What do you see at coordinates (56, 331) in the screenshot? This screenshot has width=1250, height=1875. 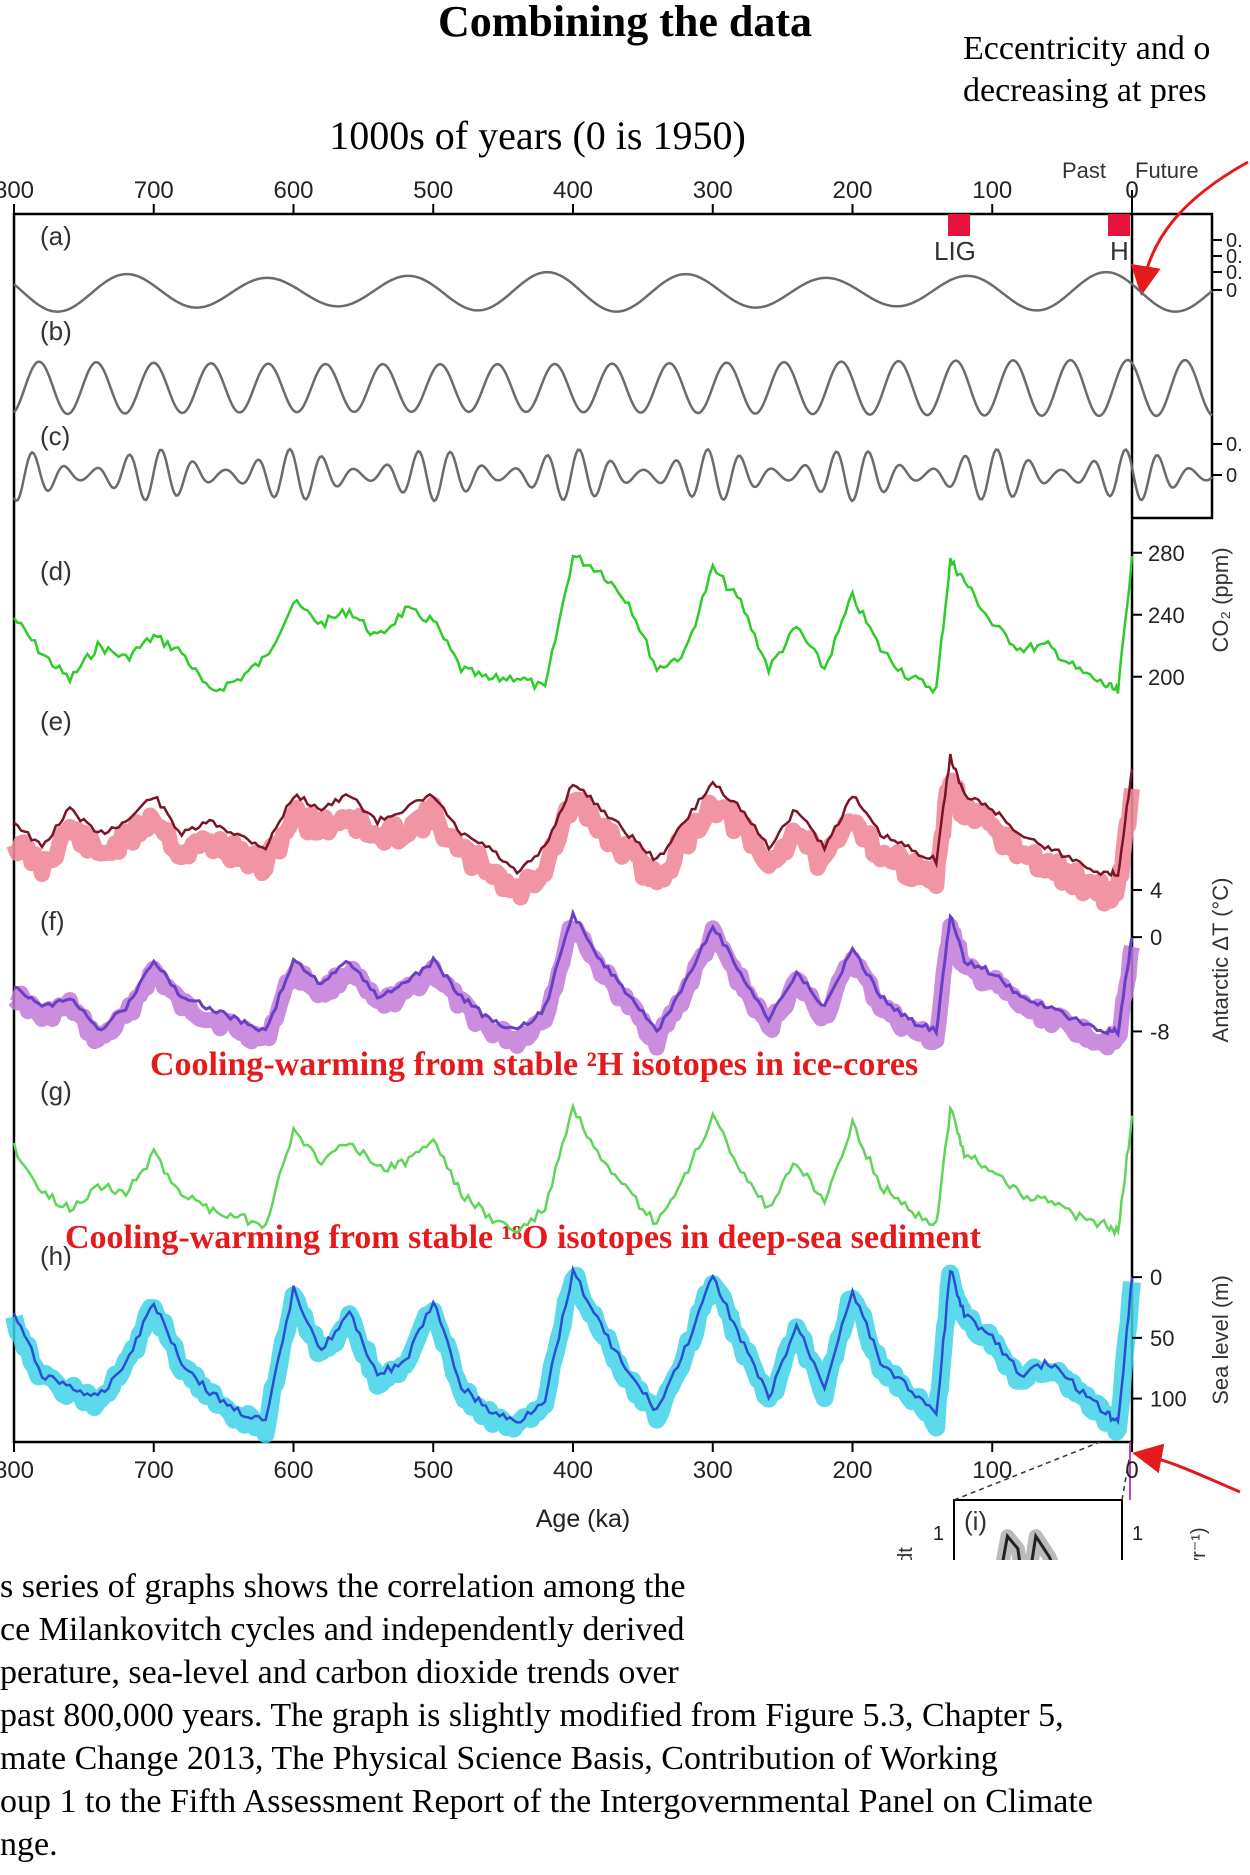 I see `panel-label: (b)` at bounding box center [56, 331].